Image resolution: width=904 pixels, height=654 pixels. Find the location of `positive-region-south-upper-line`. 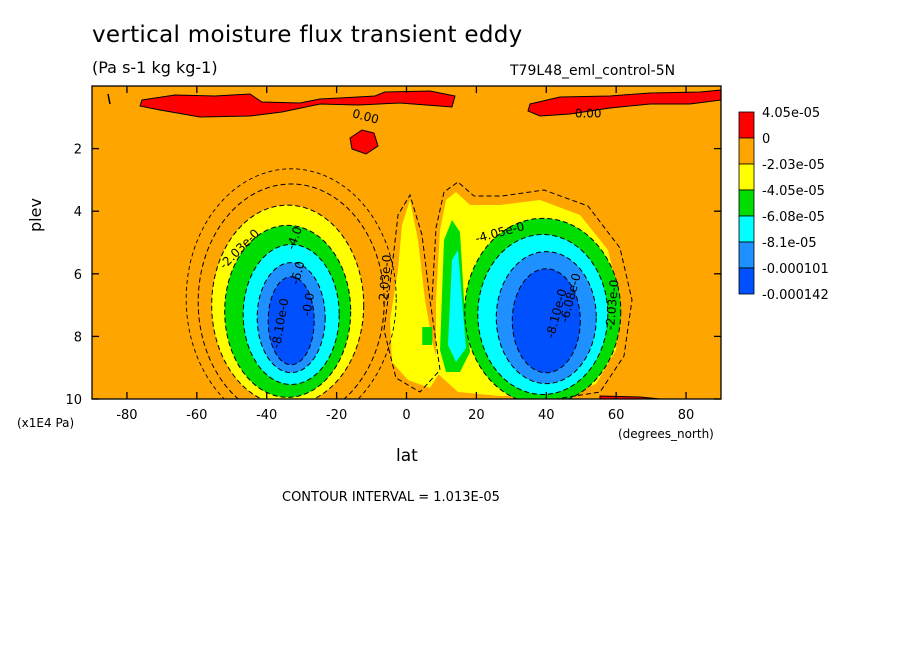

positive-region-south-upper-line is located at coordinates (297, 104).